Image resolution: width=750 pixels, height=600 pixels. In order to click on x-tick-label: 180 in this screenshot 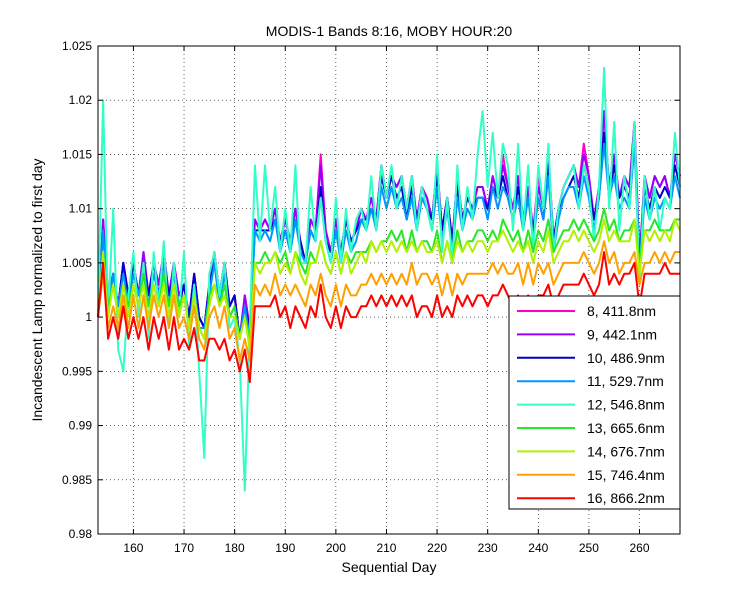, I will do `click(235, 548)`.